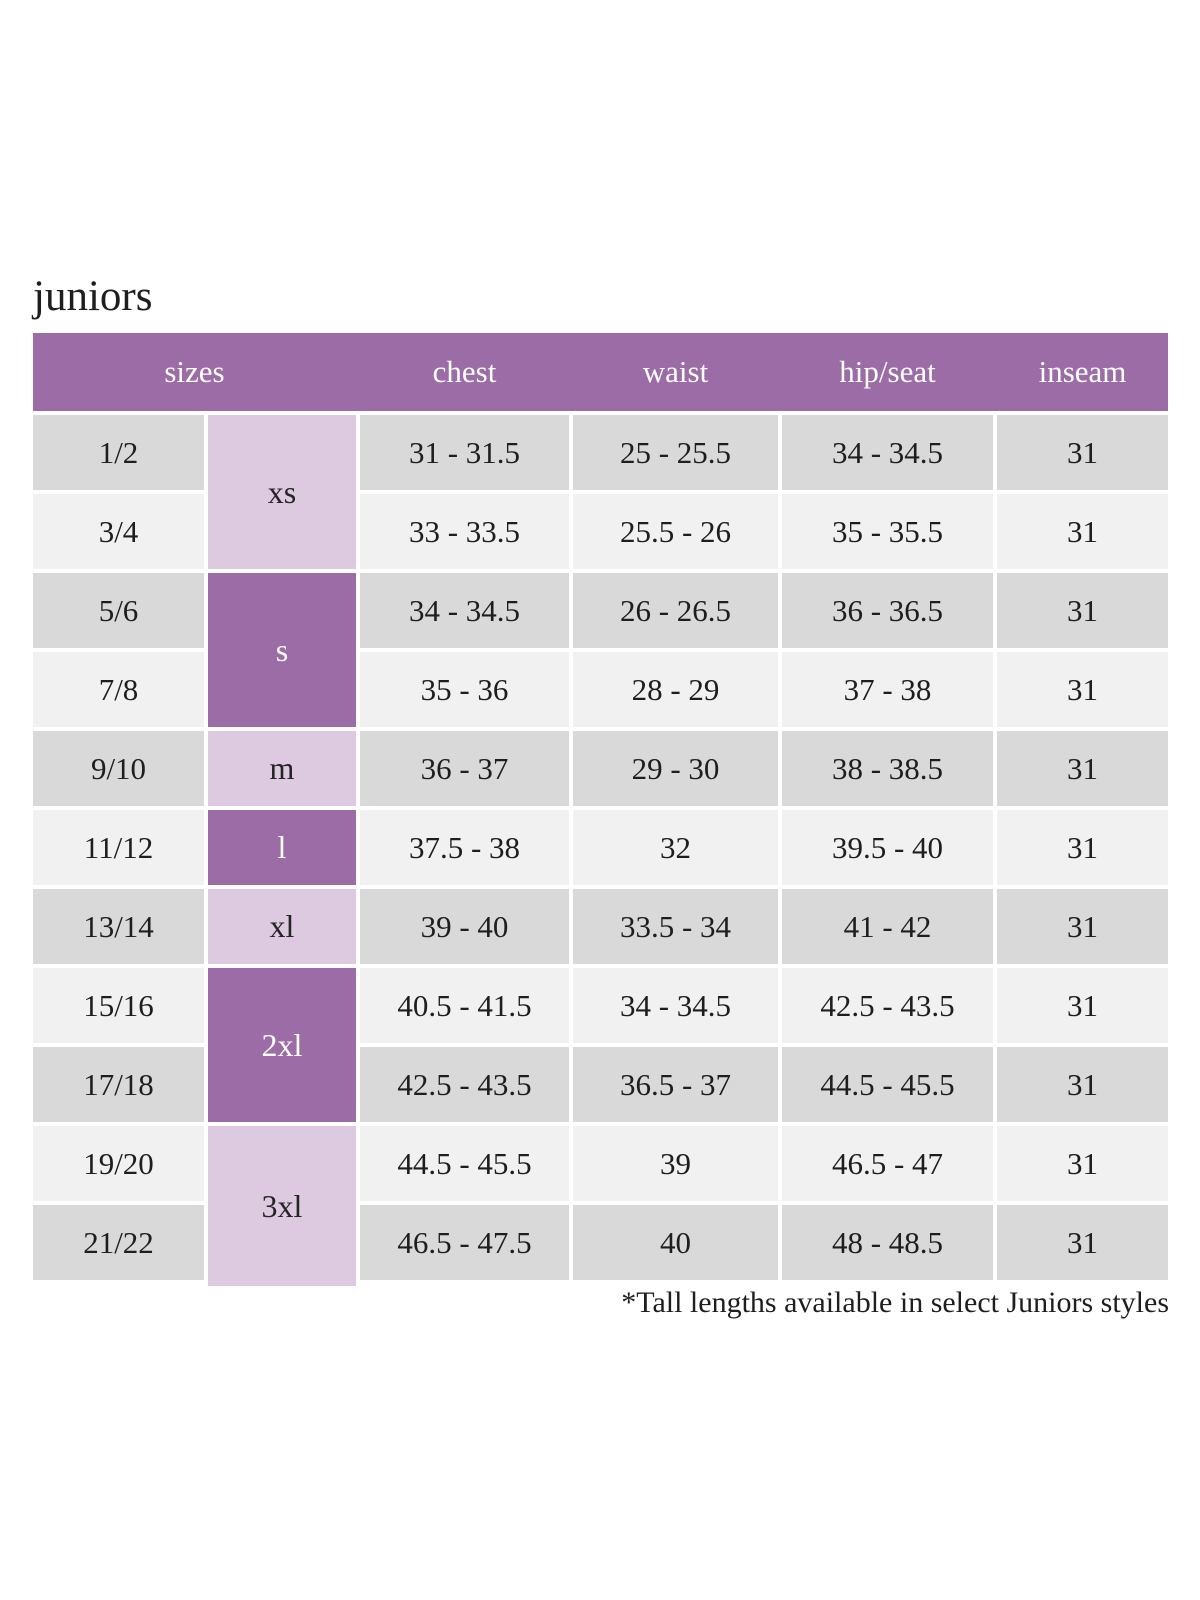 The height and width of the screenshot is (1600, 1200). What do you see at coordinates (282, 768) in the screenshot?
I see `size-letter-cell: m` at bounding box center [282, 768].